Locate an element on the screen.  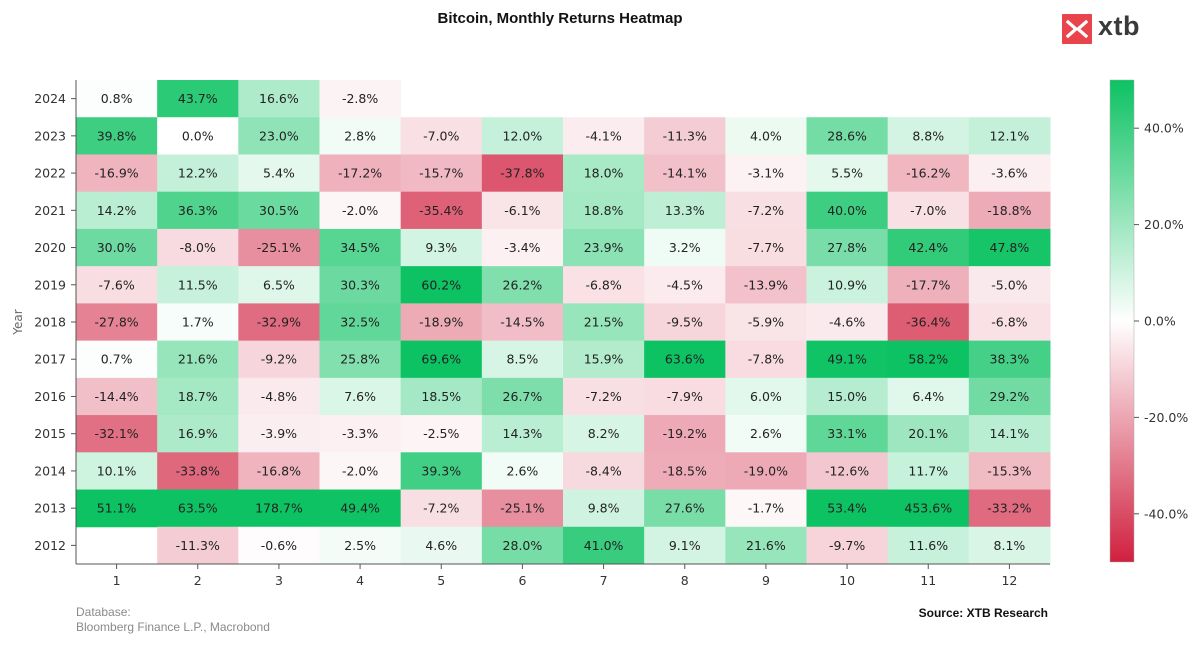
cell-label: -7.9% is located at coordinates (685, 396).